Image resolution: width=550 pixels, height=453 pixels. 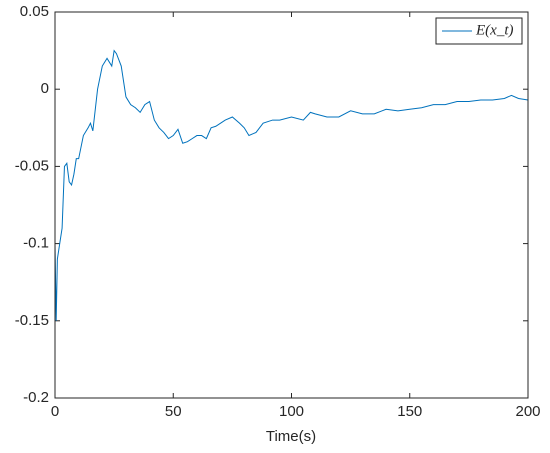 What do you see at coordinates (494, 30) in the screenshot?
I see `legend-label: E(x_t)` at bounding box center [494, 30].